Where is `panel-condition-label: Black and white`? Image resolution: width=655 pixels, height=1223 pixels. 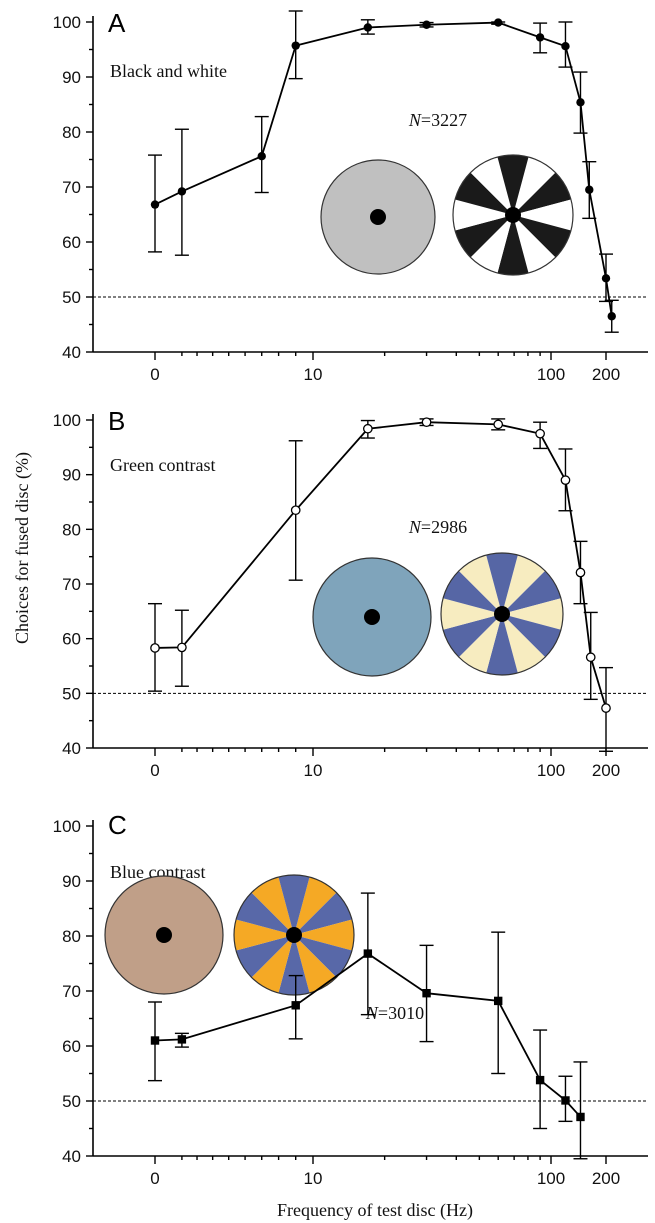
panel-condition-label: Black and white is located at coordinates (168, 71).